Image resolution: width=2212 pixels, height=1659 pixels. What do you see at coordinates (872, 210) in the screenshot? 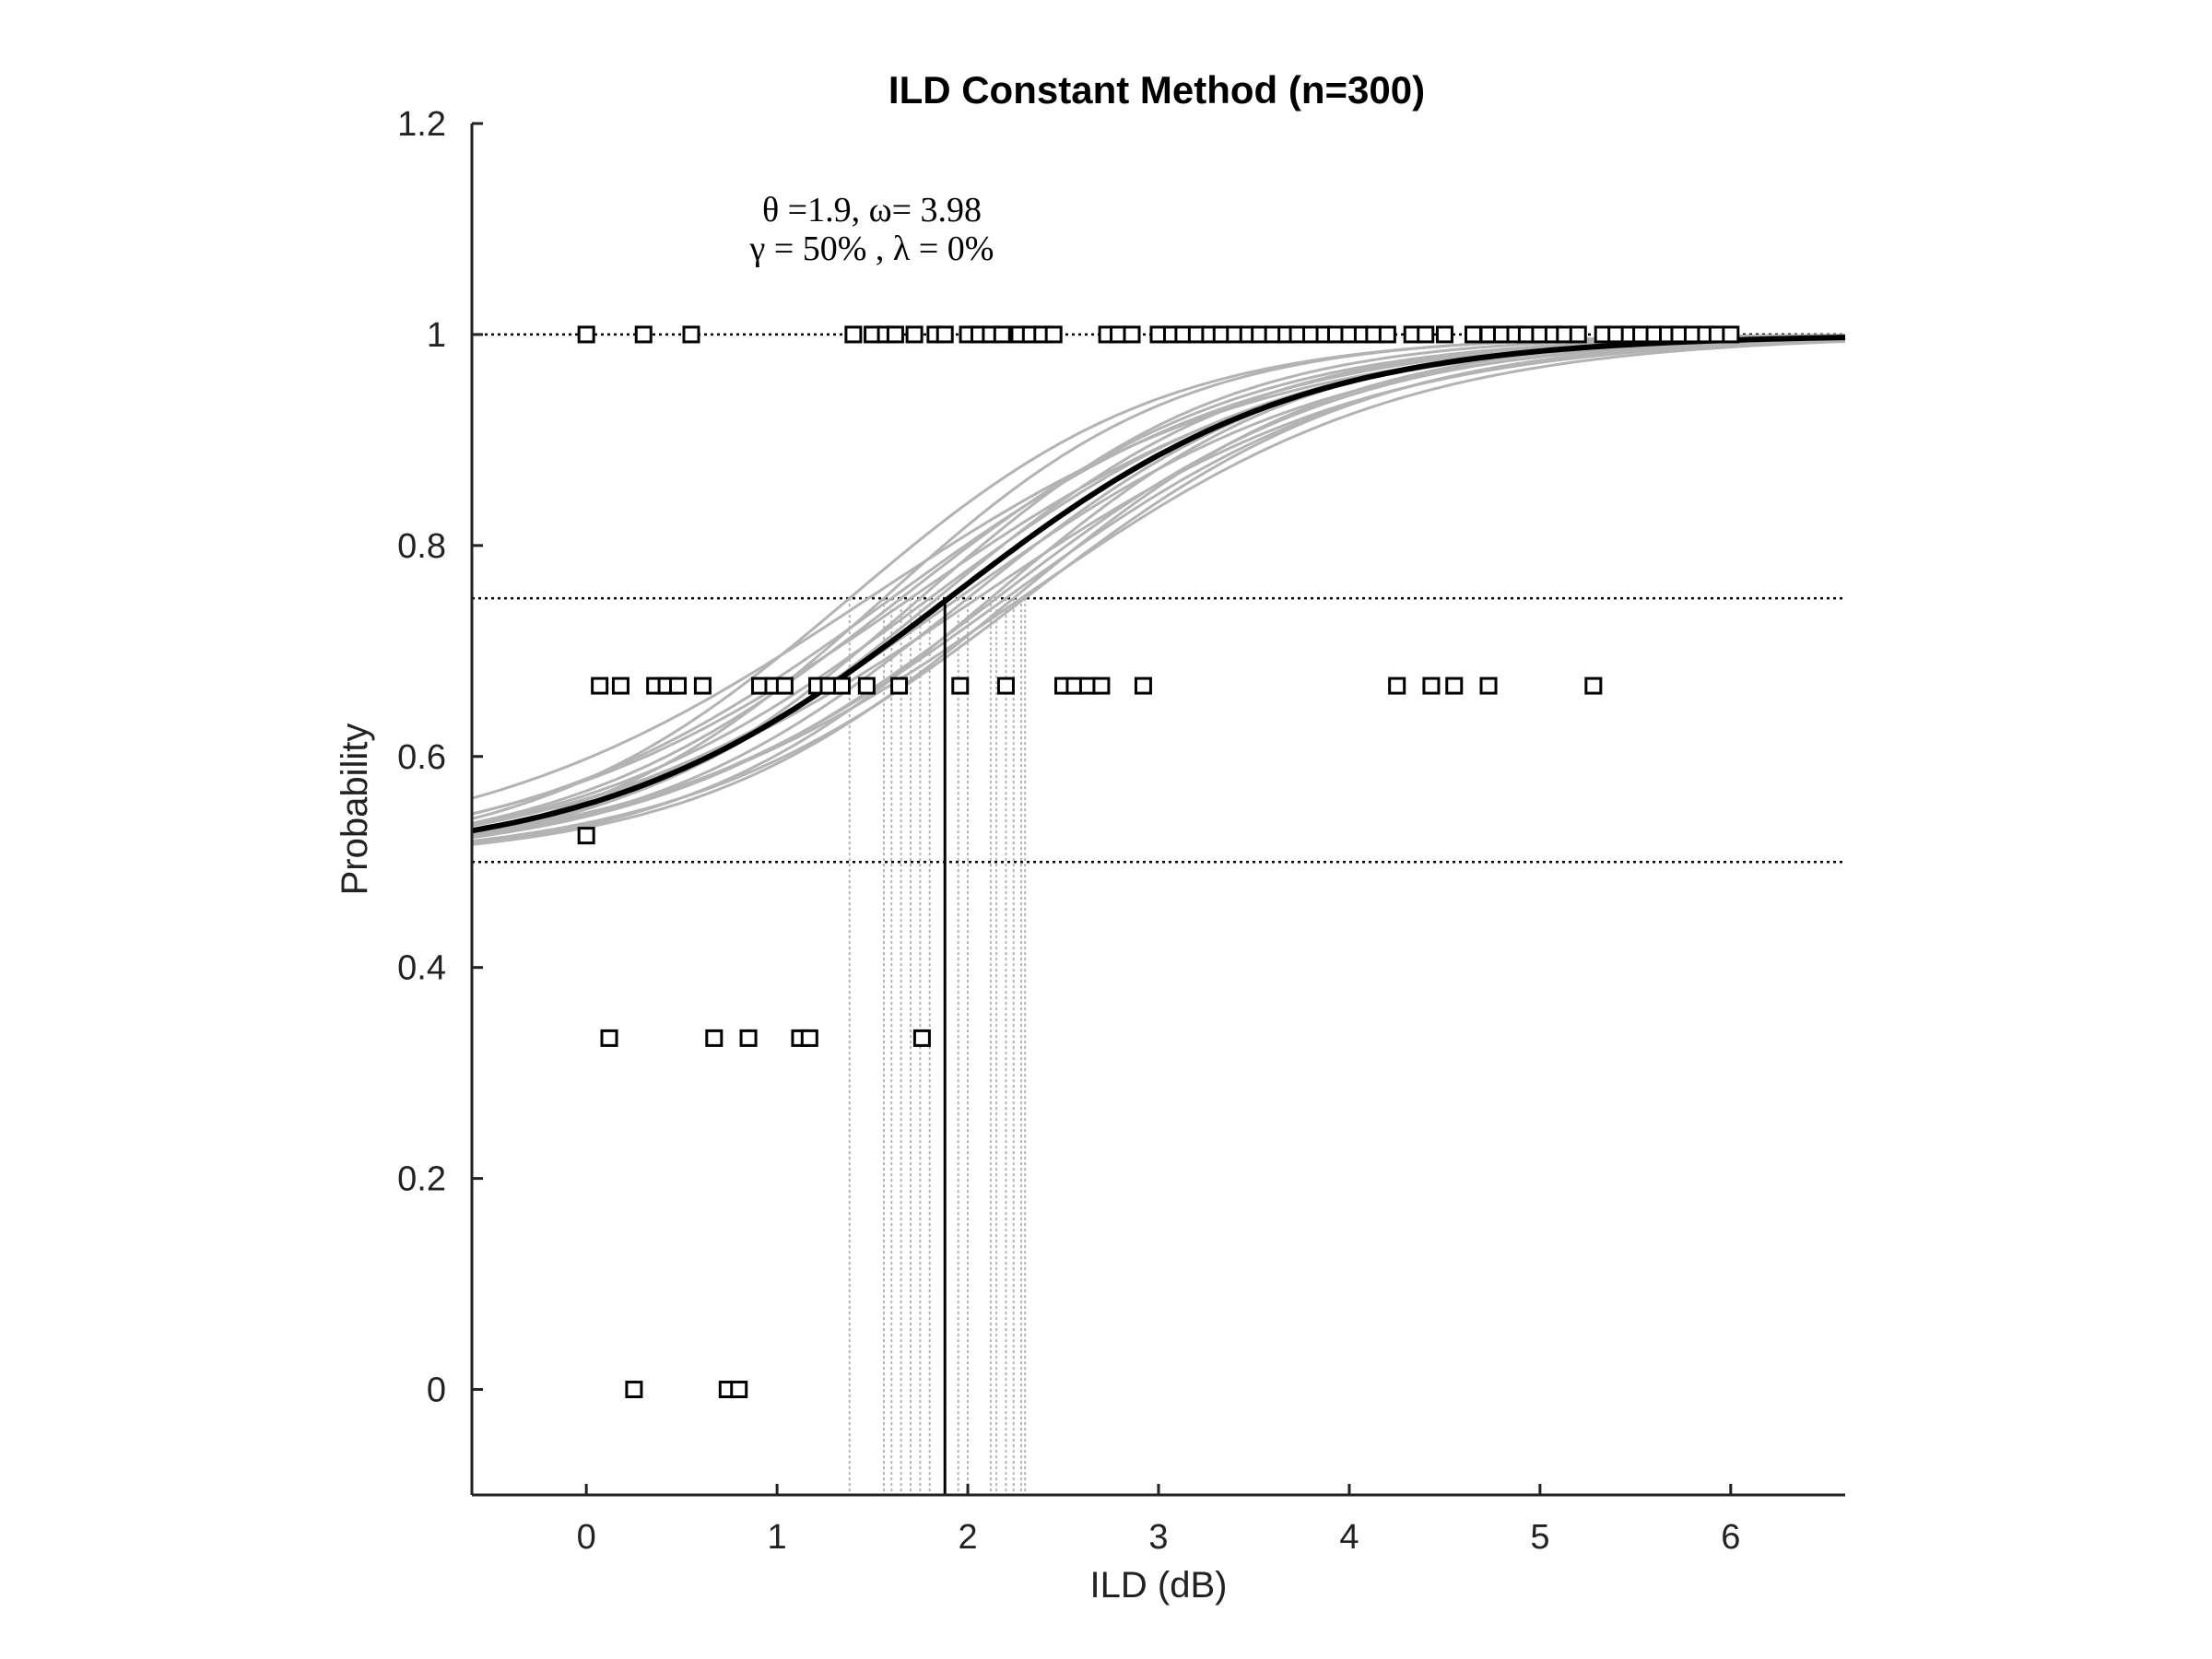
I see `parameter-annotation-line1: θ =1.9, ω= 3.98` at bounding box center [872, 210].